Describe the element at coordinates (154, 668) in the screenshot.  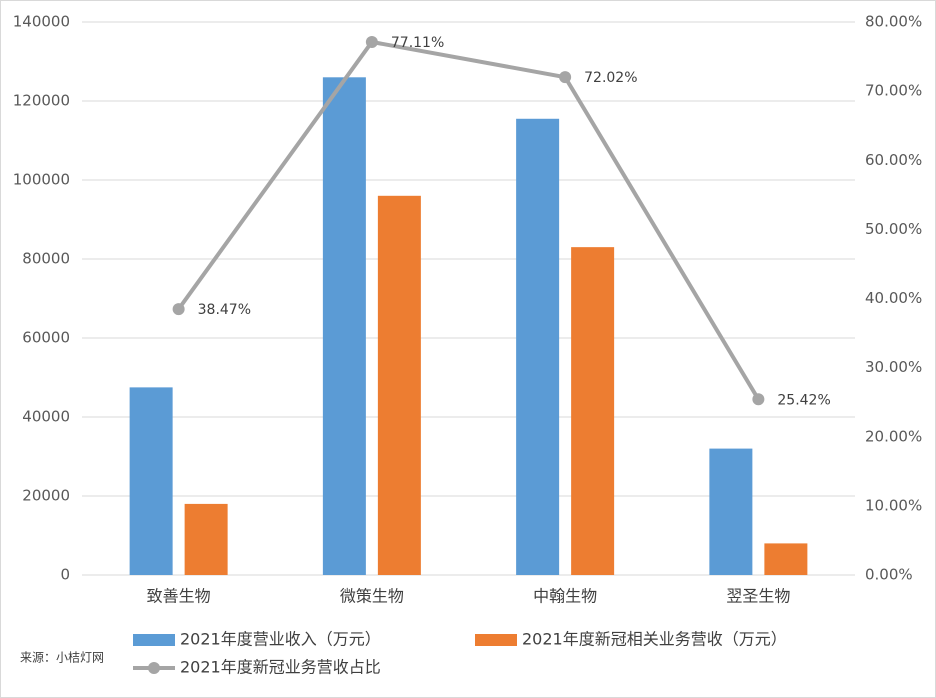
I see `legend-marker` at that location.